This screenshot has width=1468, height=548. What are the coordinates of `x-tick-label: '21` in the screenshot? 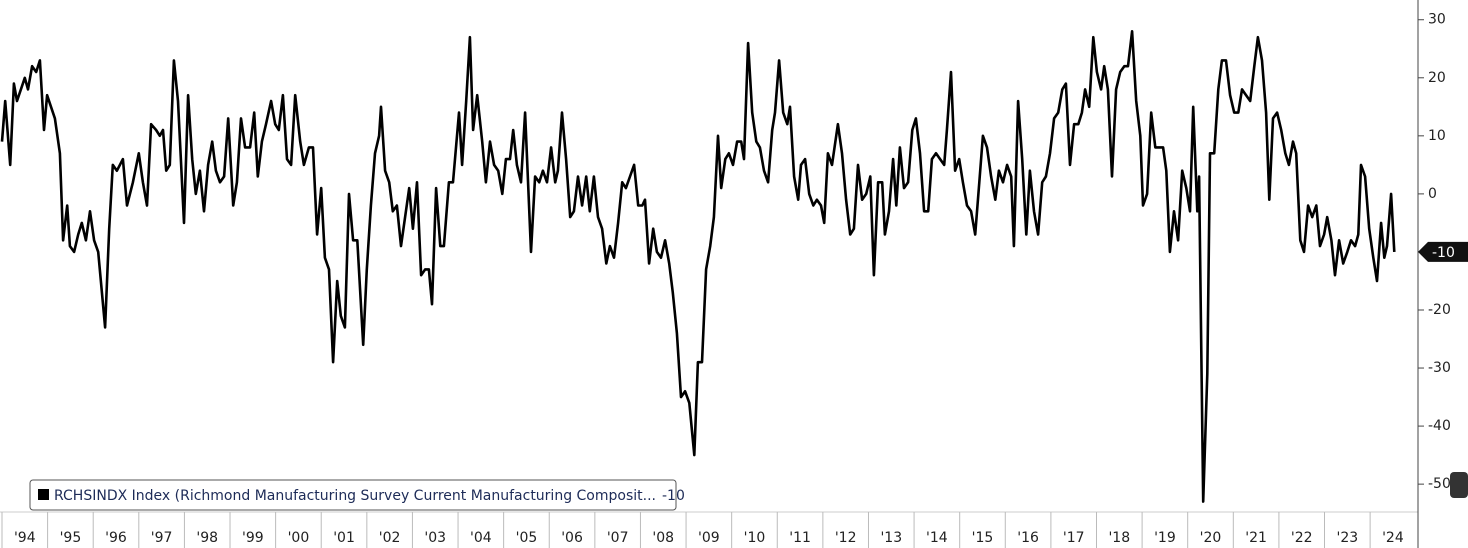 It's located at (1256, 538).